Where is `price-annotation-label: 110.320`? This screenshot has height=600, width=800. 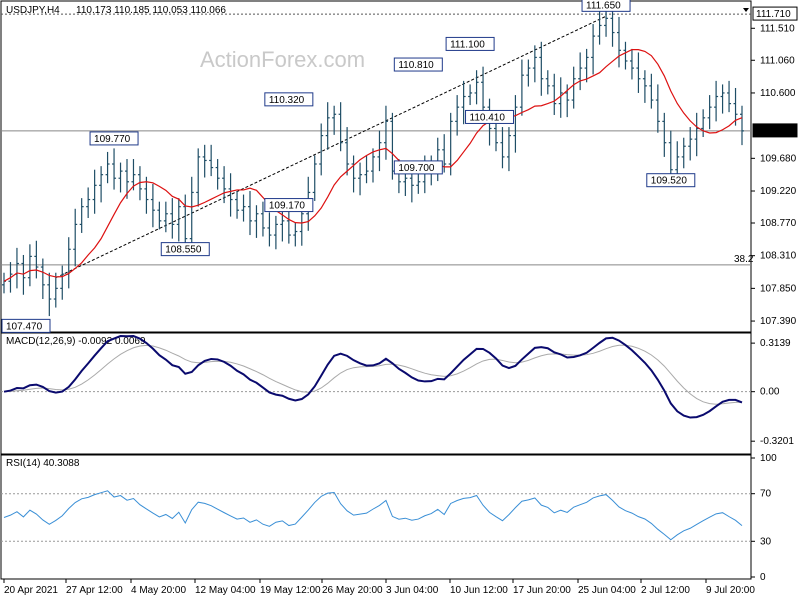
price-annotation-label: 110.320 is located at coordinates (287, 100).